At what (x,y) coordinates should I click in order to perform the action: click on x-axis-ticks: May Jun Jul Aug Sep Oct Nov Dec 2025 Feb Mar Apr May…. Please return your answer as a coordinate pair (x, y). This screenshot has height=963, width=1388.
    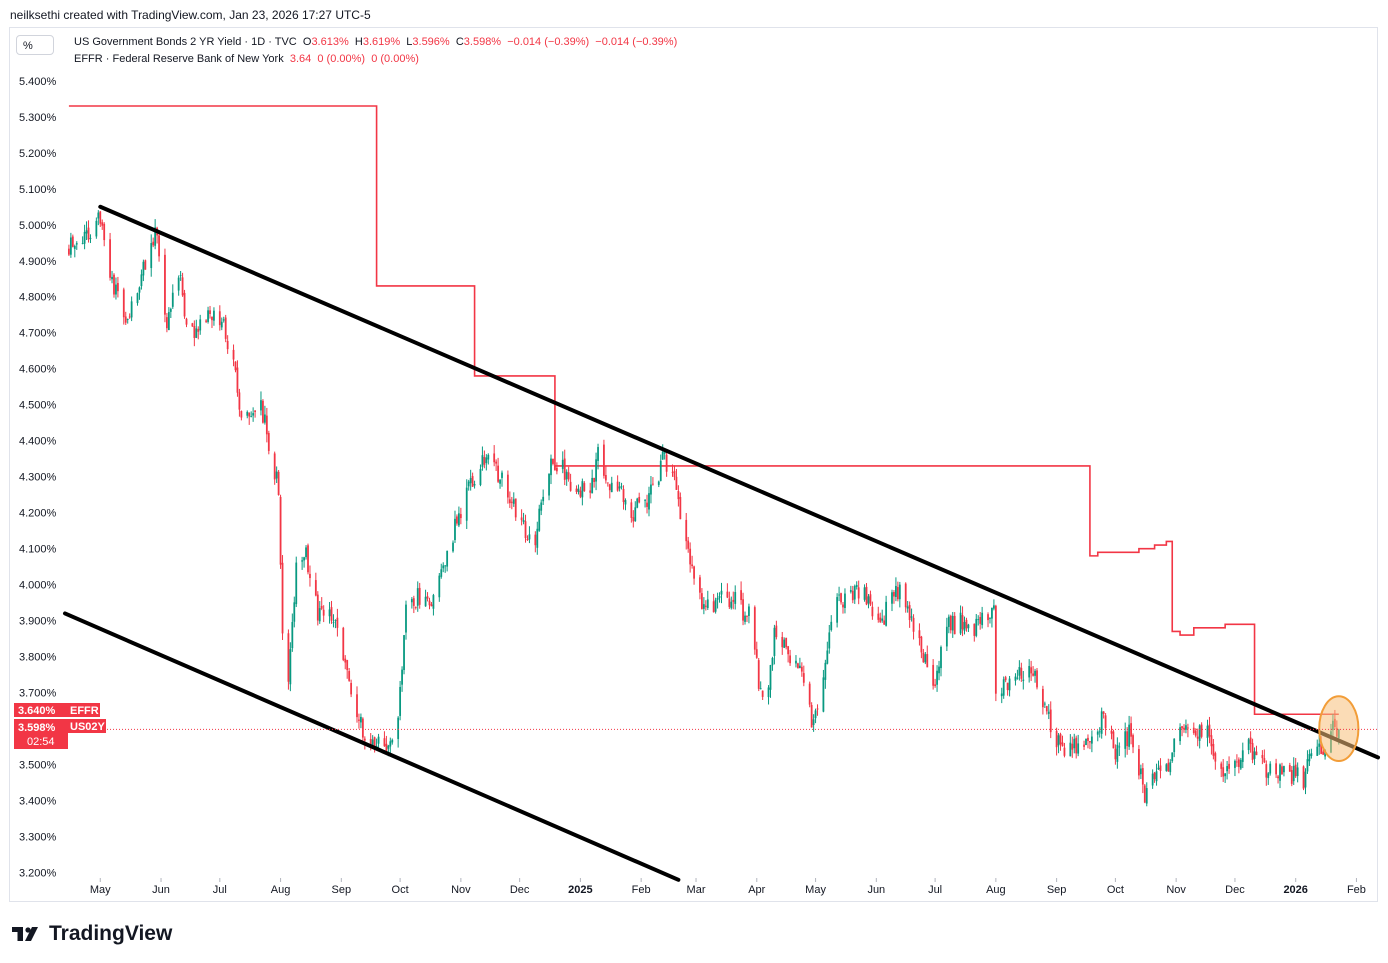
    Looking at the image, I should click on (728, 887).